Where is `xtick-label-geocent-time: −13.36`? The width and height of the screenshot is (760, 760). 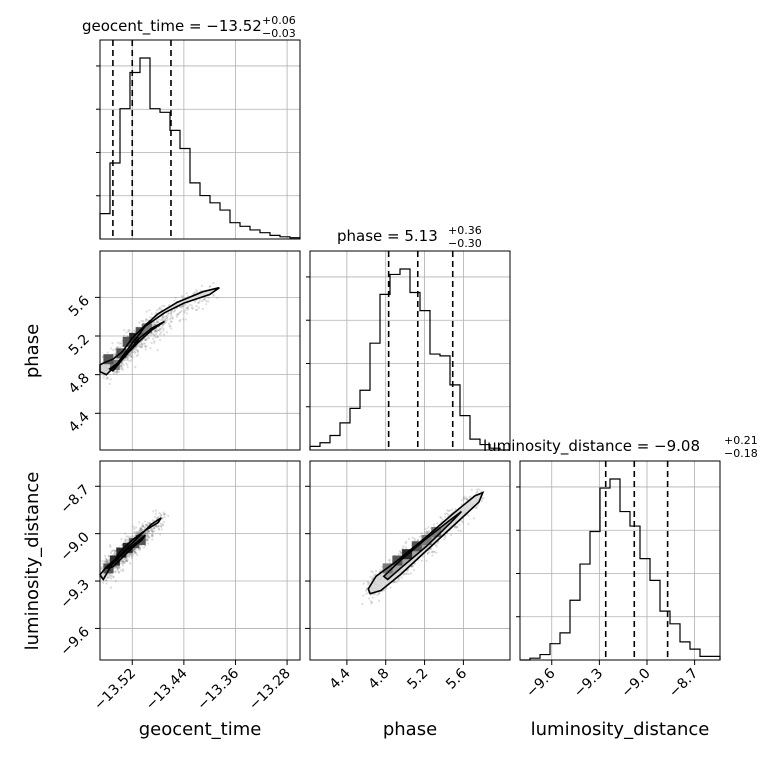
xtick-label-geocent-time: −13.36 is located at coordinates (218, 689).